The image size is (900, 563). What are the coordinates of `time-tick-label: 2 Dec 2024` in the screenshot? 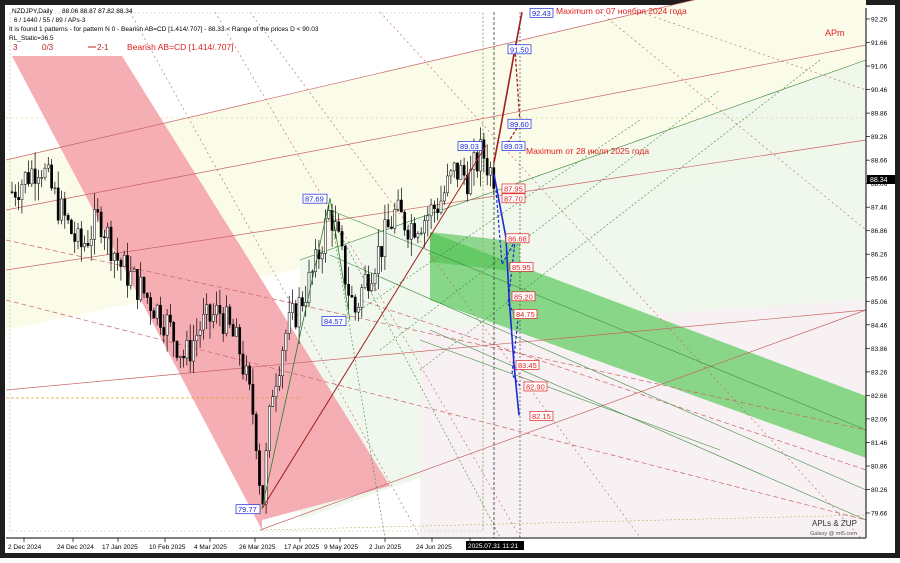 It's located at (25, 547).